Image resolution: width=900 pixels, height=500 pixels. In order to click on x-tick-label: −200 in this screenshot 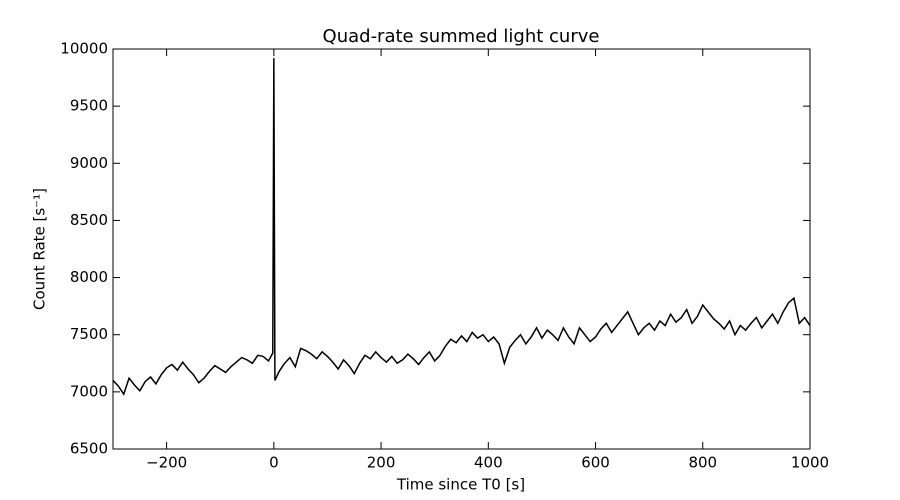, I will do `click(166, 463)`.